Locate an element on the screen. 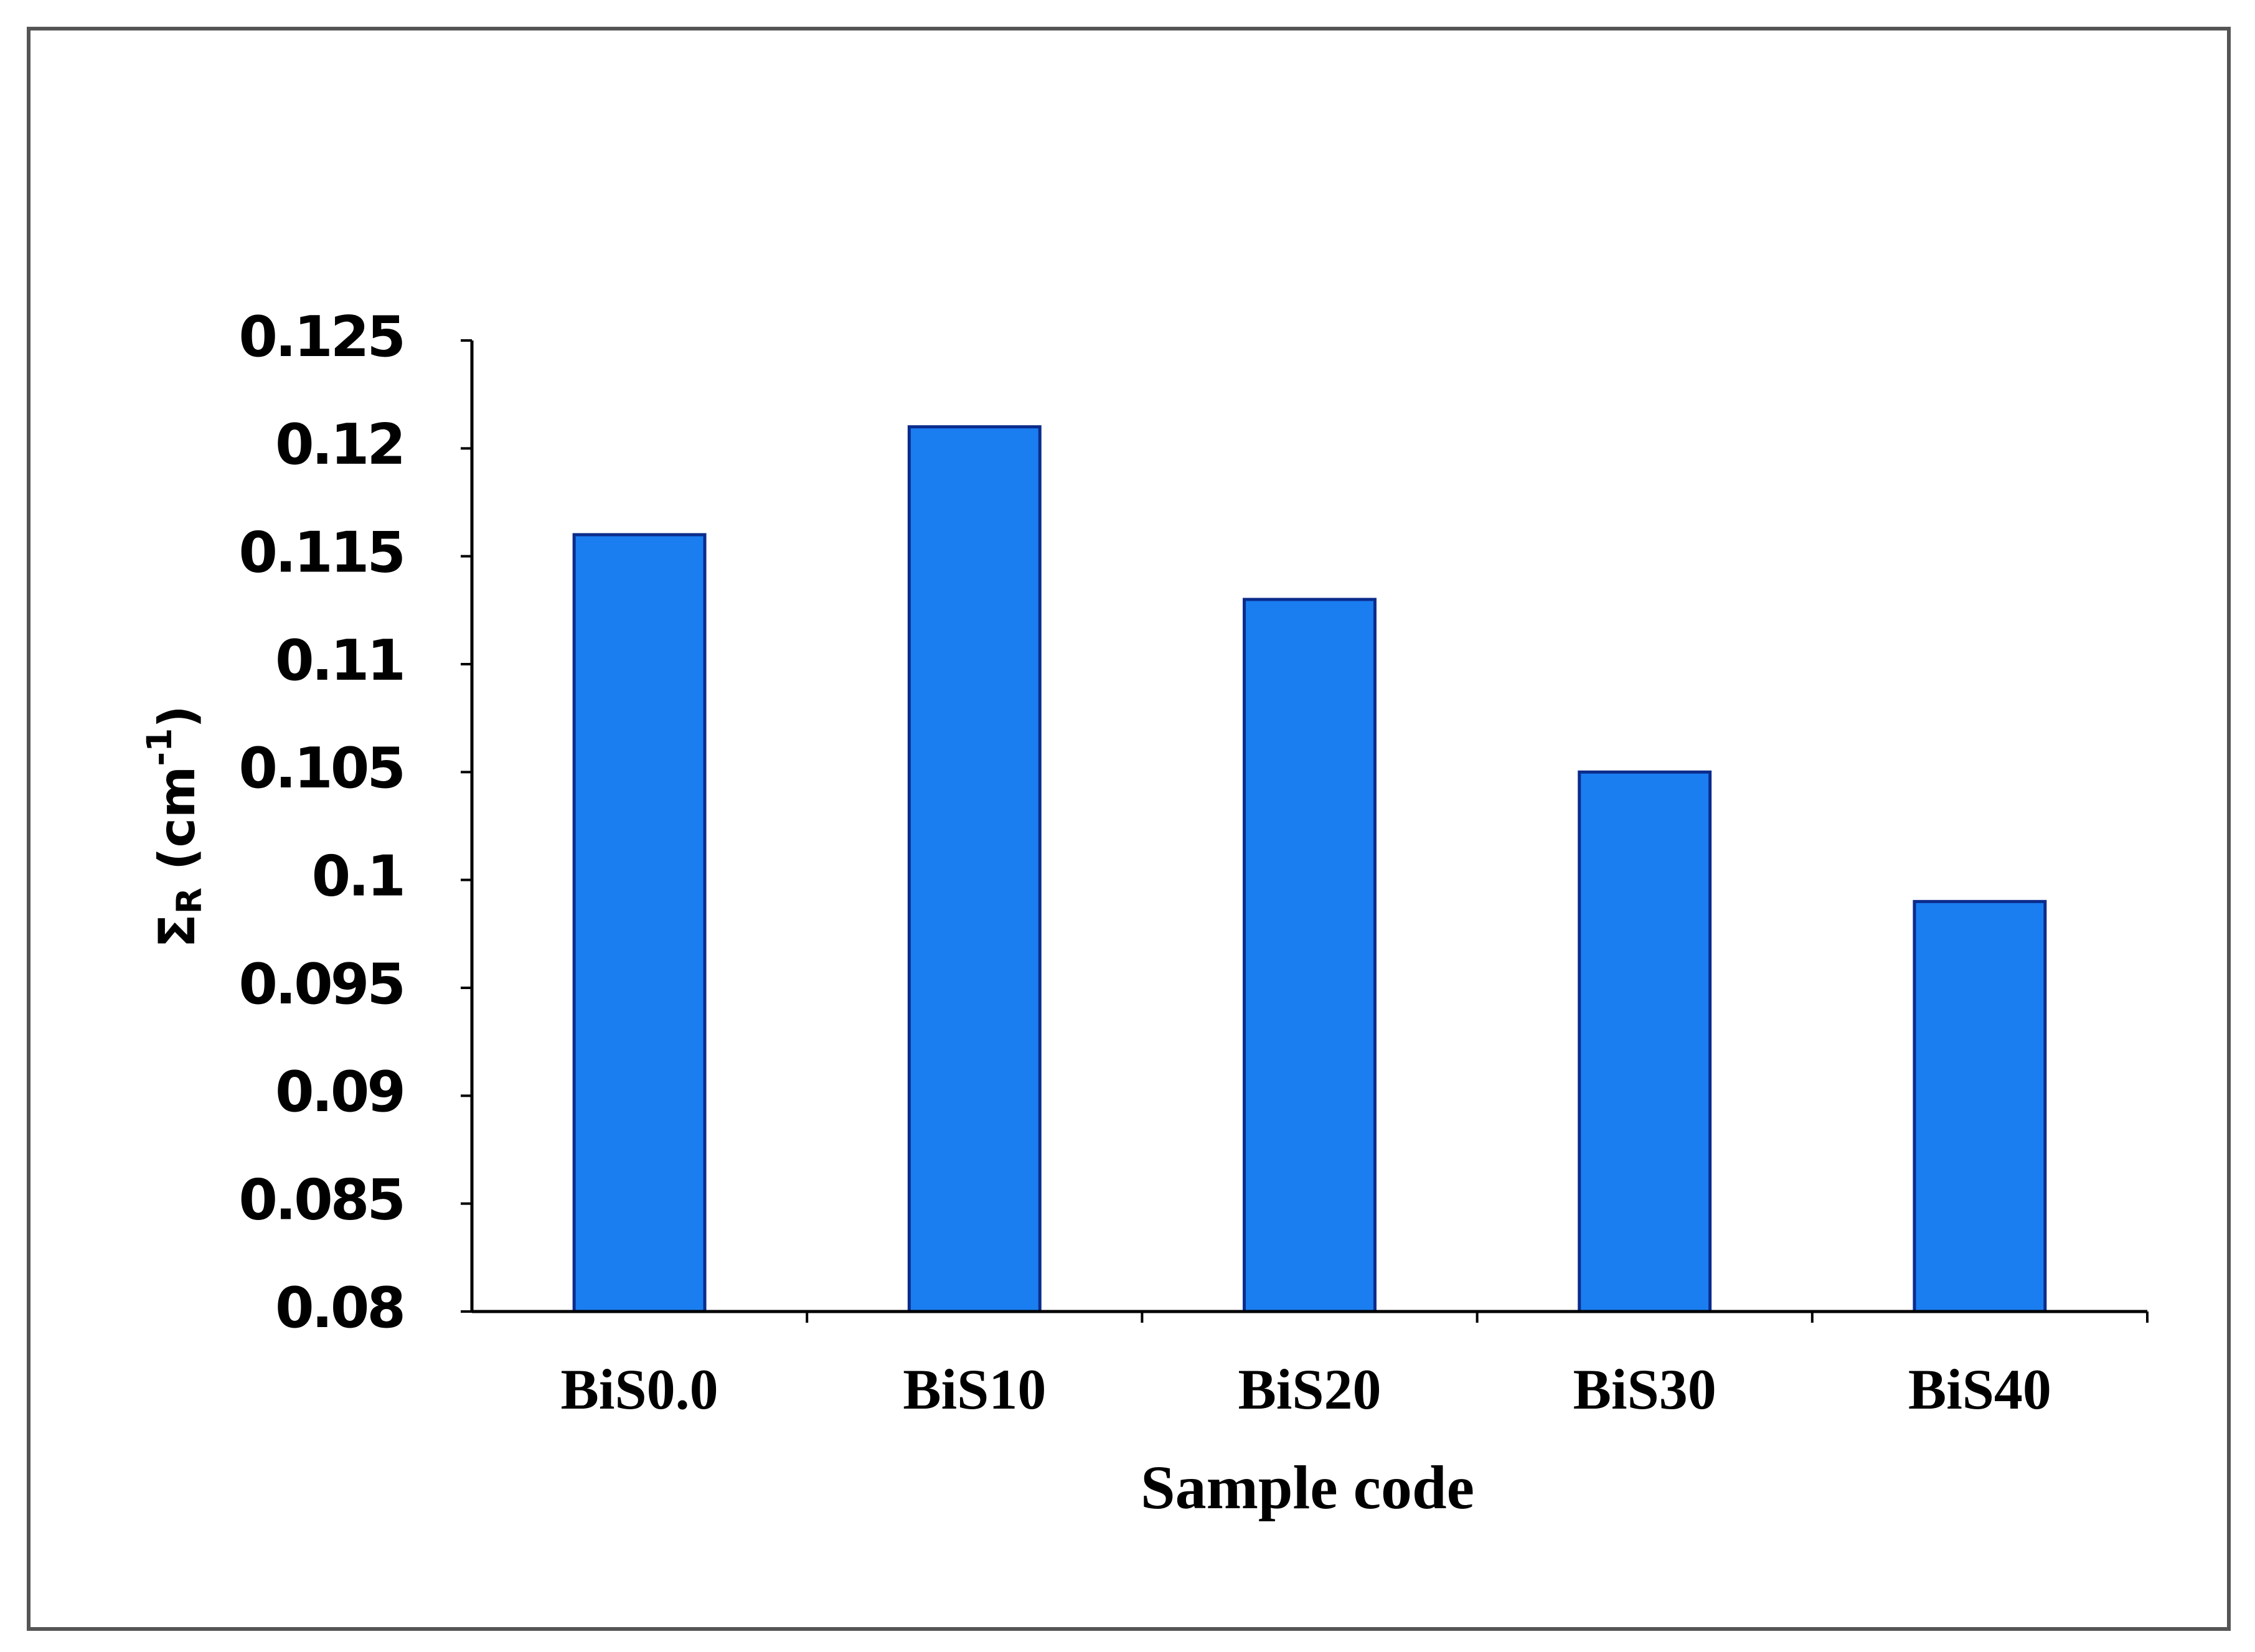  y-axis-label: ΣR (cm-1) is located at coordinates (174, 826).